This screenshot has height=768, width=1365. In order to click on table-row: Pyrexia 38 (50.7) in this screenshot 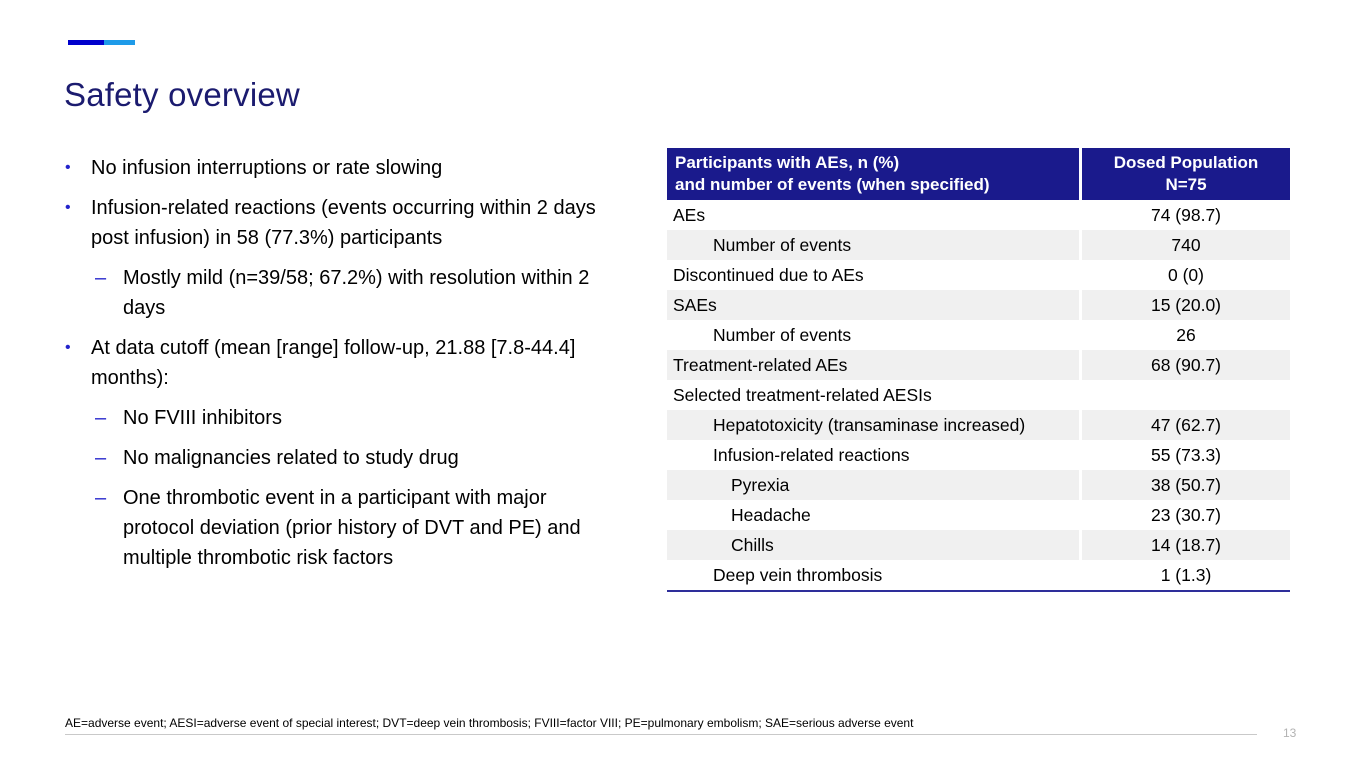, I will do `click(978, 485)`.